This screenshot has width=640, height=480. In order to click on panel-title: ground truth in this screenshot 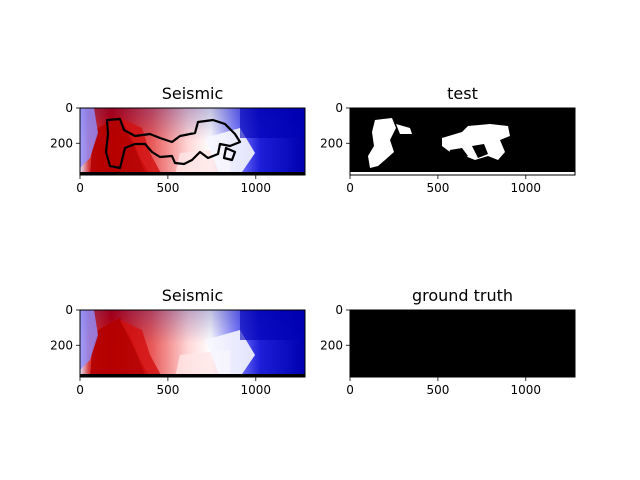, I will do `click(462, 295)`.